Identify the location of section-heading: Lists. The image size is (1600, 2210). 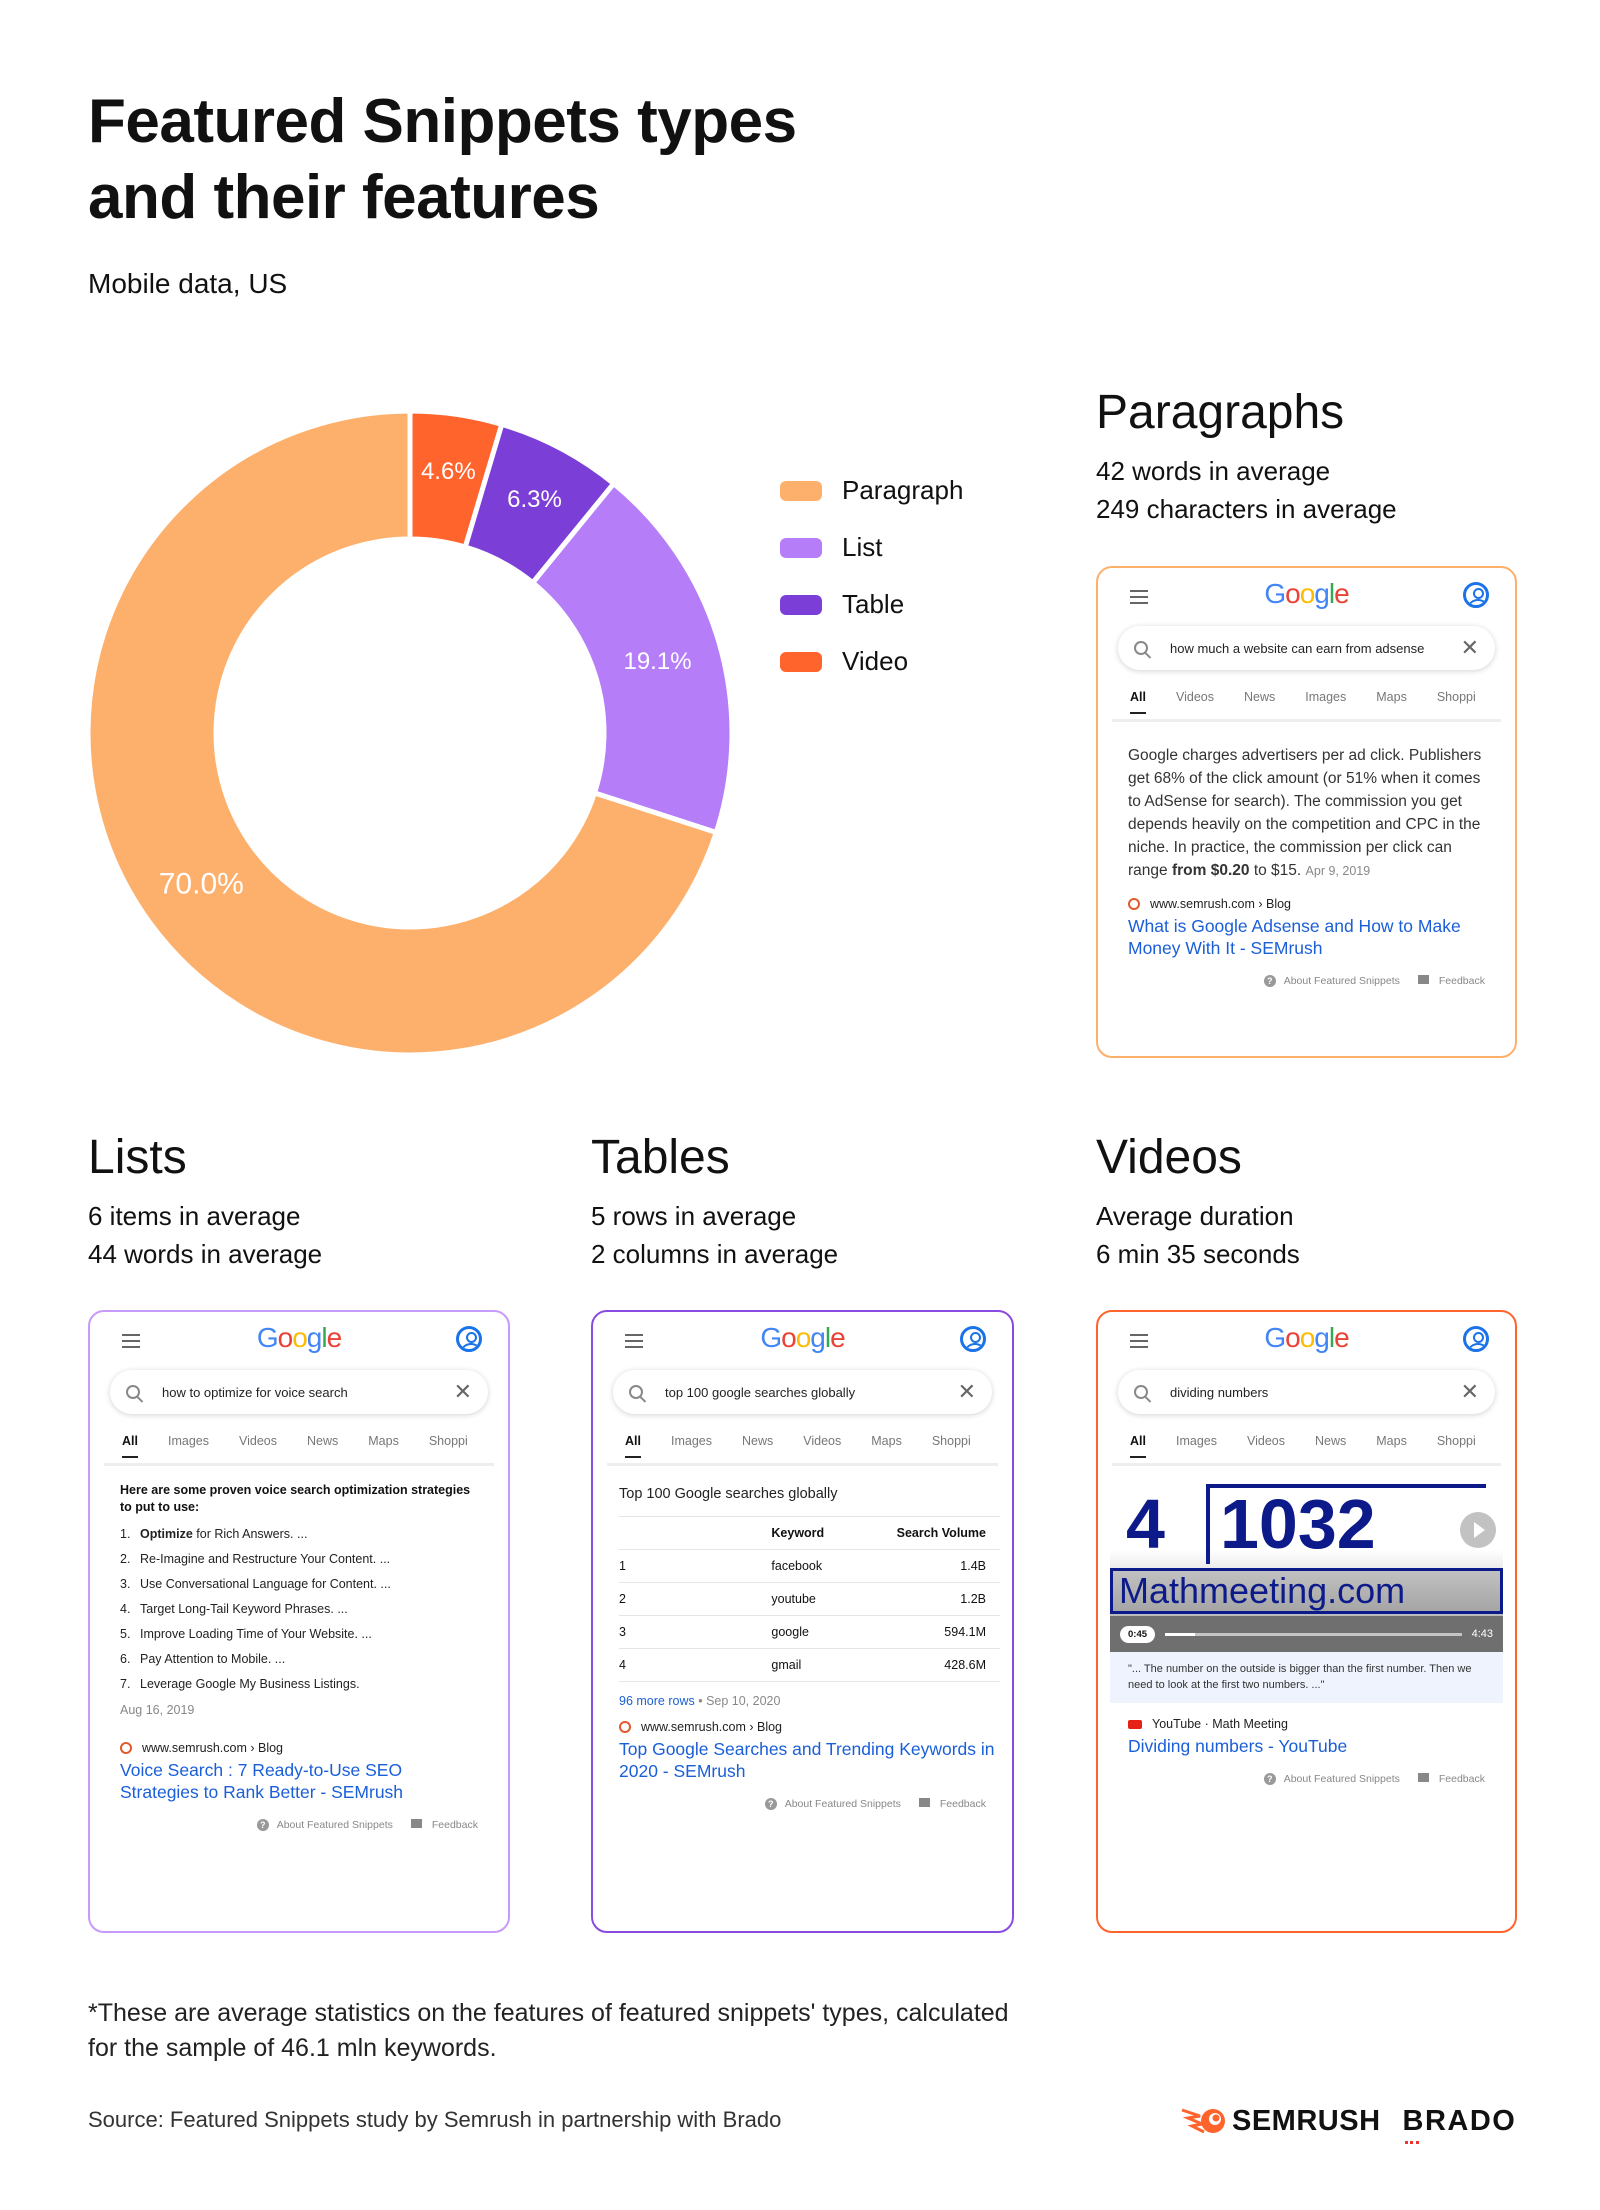
(137, 1157).